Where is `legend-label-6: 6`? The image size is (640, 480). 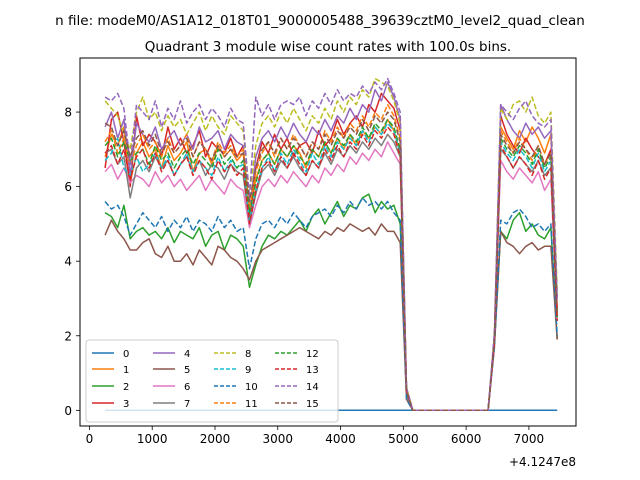 legend-label-6: 6 is located at coordinates (187, 387).